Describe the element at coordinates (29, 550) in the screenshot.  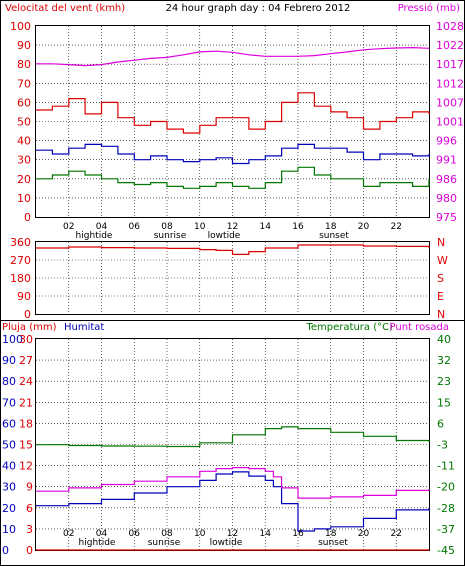
I see `rain-axis-tick: 0` at that location.